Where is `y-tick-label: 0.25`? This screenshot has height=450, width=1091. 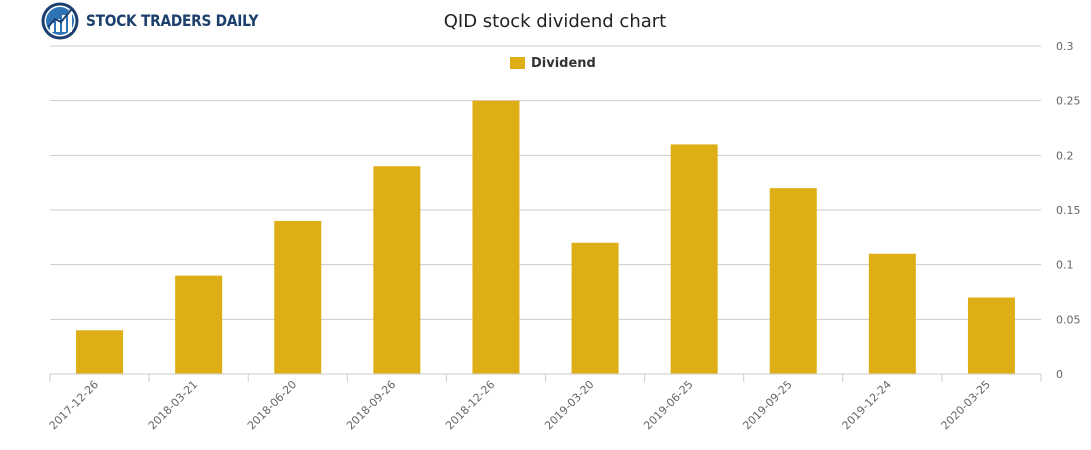
y-tick-label: 0.25 is located at coordinates (1068, 101).